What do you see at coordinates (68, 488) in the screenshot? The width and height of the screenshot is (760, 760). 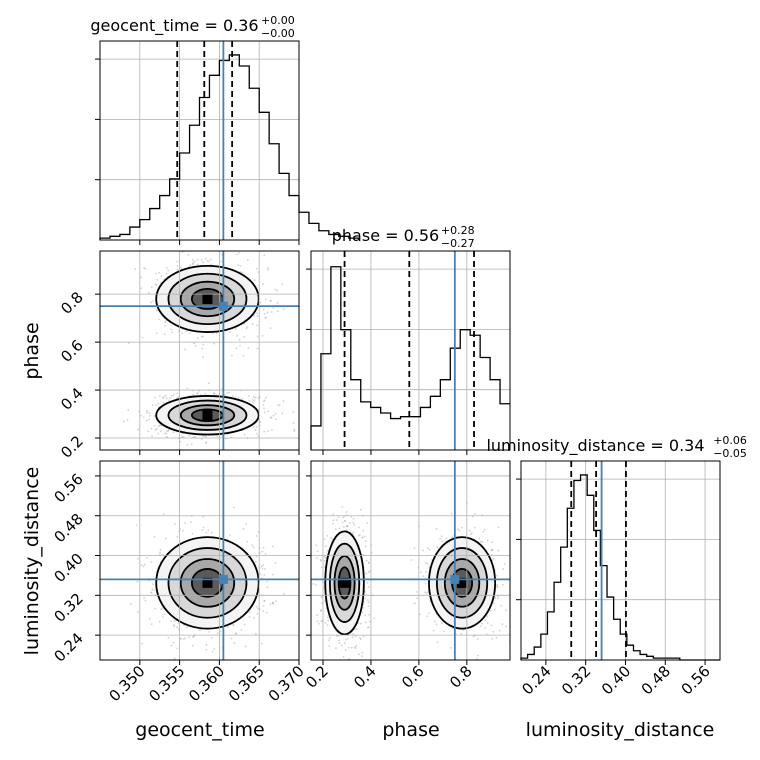 I see `y-tick-label: 0.56` at bounding box center [68, 488].